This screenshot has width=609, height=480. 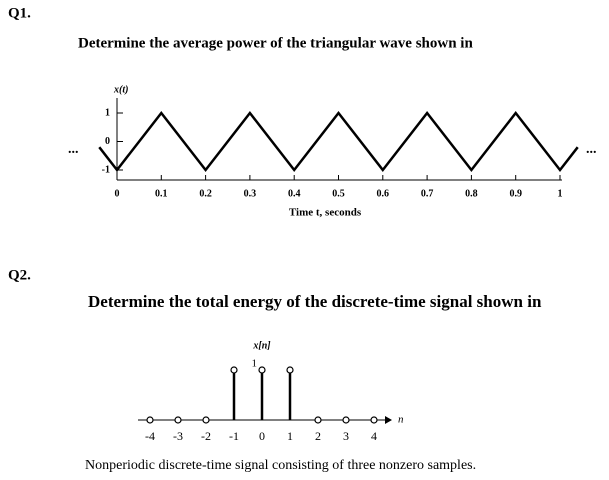 I want to click on x-tick-label: 0.2, so click(x=205, y=193).